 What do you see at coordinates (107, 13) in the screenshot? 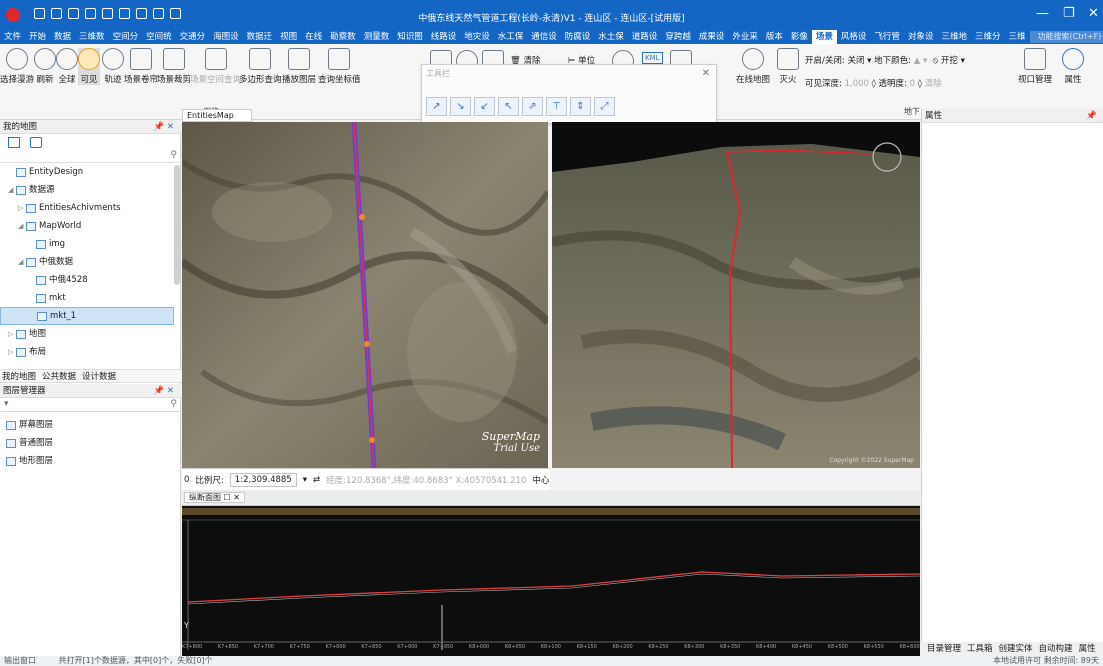
I see `pointer-icon` at bounding box center [107, 13].